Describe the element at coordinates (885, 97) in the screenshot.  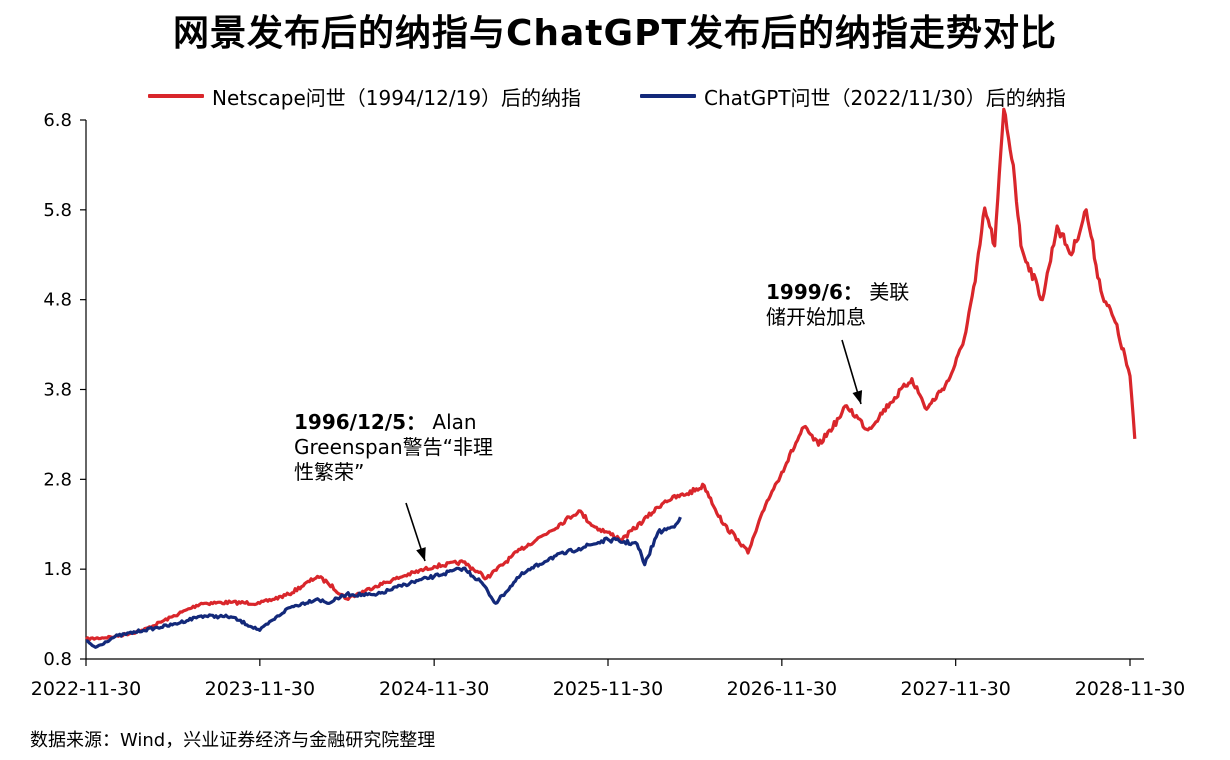
I see `legend-label-chatgpt: ChatGPT问世（2022/11/30）后的纳指` at that location.